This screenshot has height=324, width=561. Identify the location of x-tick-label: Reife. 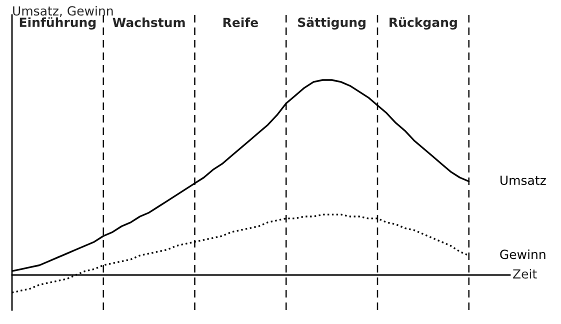
(240, 22).